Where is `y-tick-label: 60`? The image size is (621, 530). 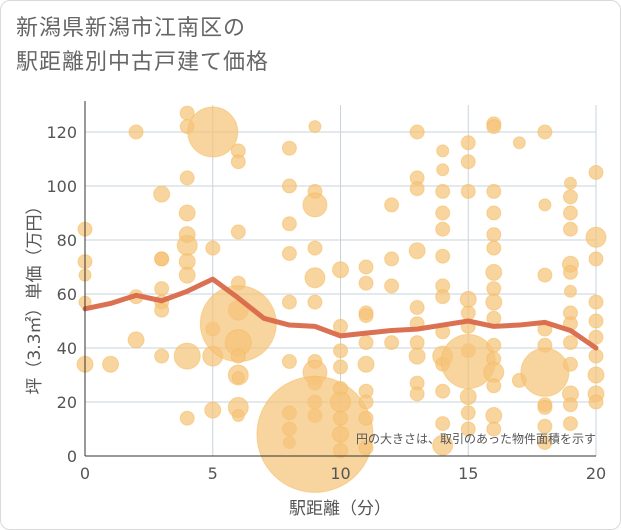 y-tick-label: 60 is located at coordinates (67, 294).